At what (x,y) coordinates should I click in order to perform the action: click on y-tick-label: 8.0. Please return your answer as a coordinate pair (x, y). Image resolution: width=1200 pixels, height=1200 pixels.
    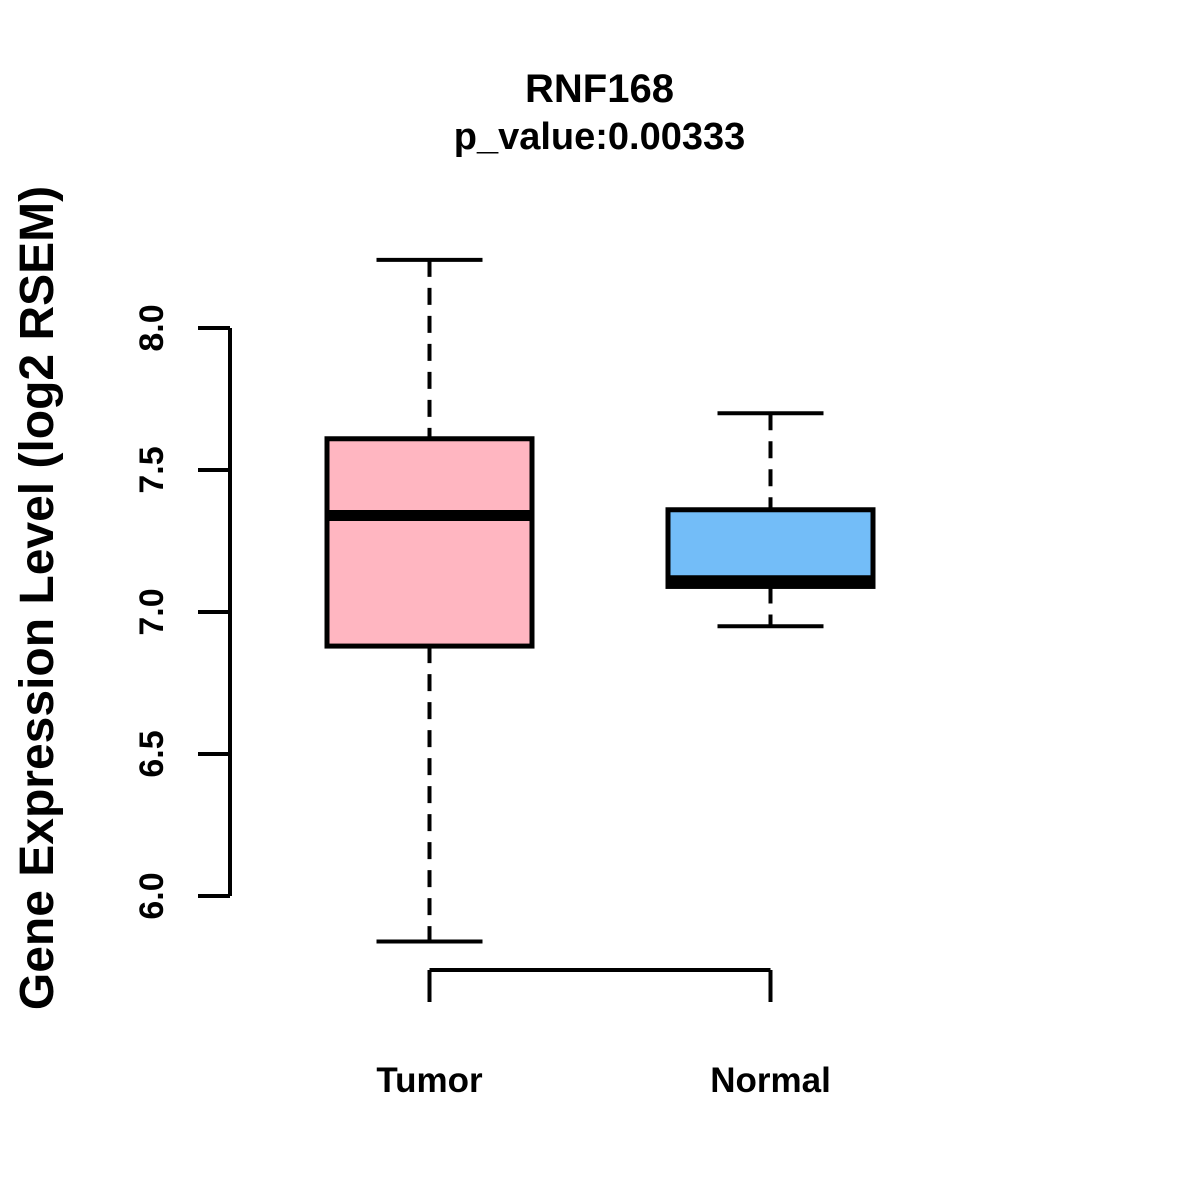
    Looking at the image, I should click on (152, 327).